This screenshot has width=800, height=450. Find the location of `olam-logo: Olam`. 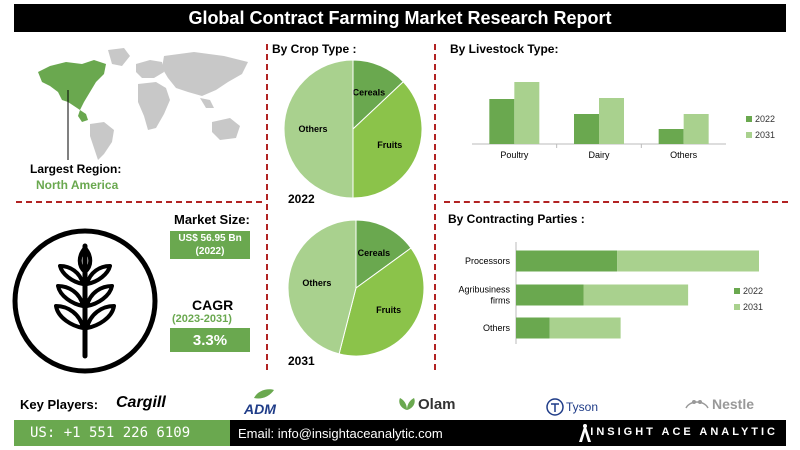

olam-logo: Olam is located at coordinates (437, 404).